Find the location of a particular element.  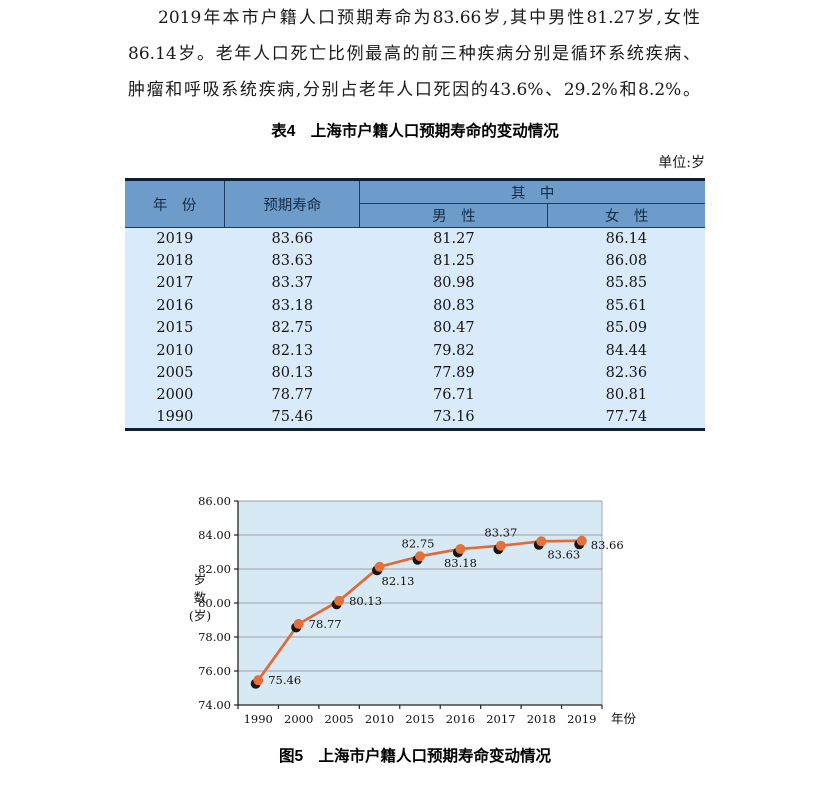

male-cell: 80.47 is located at coordinates (453, 328).